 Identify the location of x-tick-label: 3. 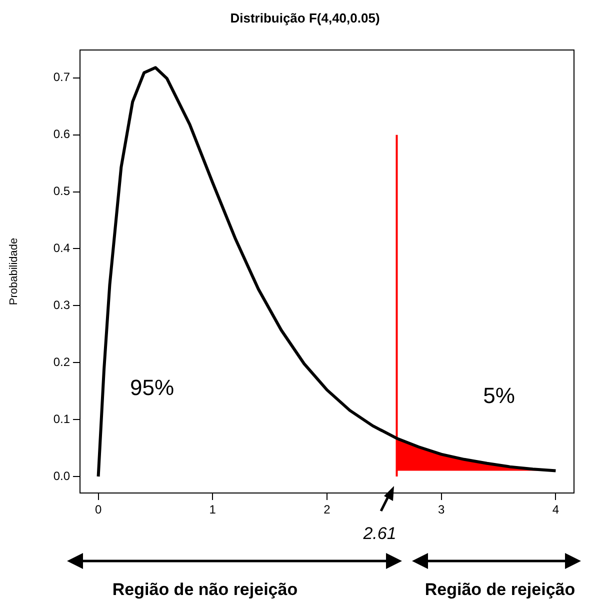
(442, 509).